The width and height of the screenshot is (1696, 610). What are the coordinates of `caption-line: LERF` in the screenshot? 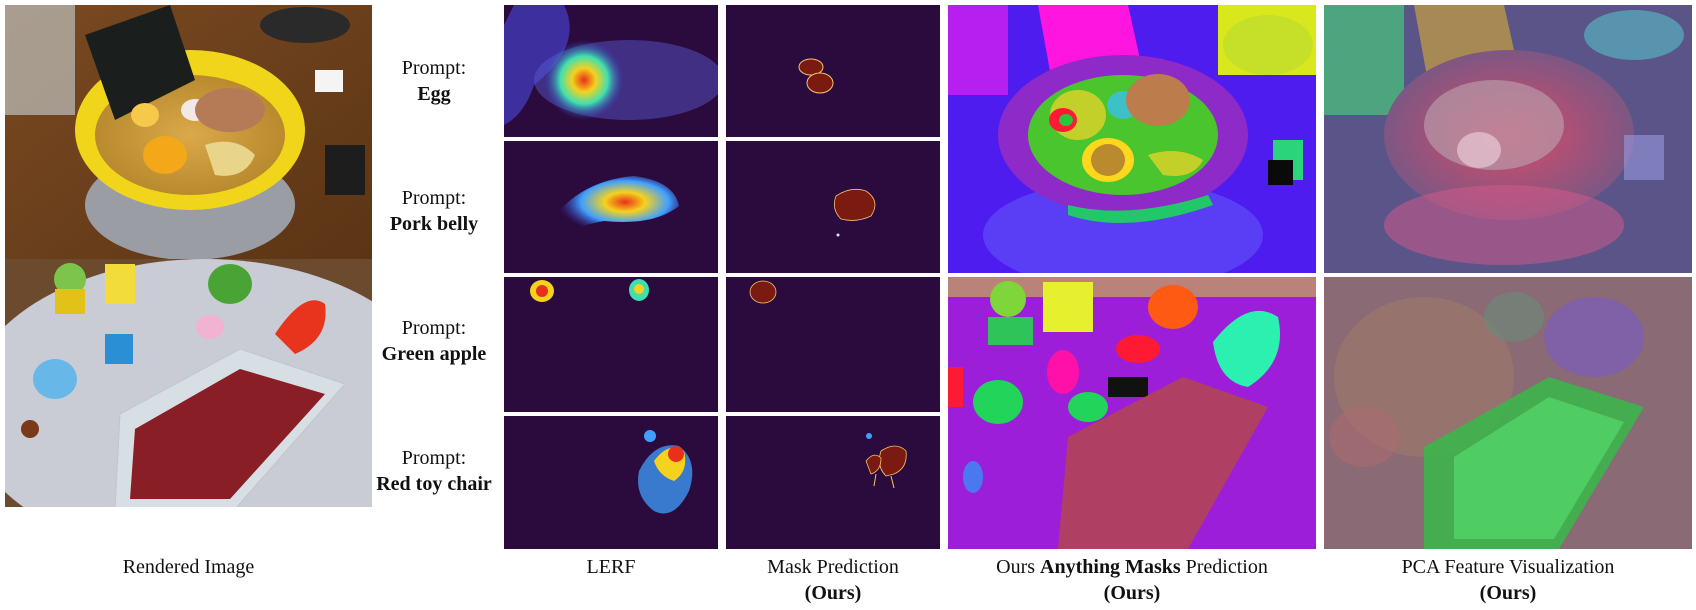 It's located at (611, 567).